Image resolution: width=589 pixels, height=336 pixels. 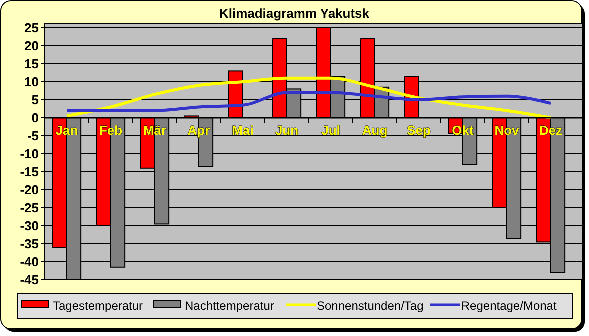 I want to click on legend-label: Tagestemperatur, so click(x=98, y=306).